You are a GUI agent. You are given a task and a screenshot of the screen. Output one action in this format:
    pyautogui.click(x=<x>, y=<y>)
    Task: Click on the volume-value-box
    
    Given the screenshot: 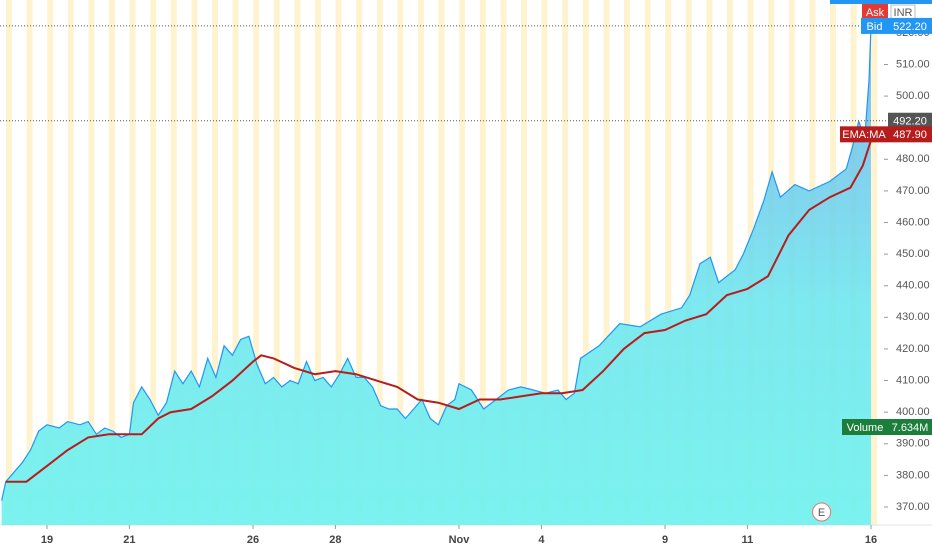 What is the action you would take?
    pyautogui.click(x=910, y=427)
    